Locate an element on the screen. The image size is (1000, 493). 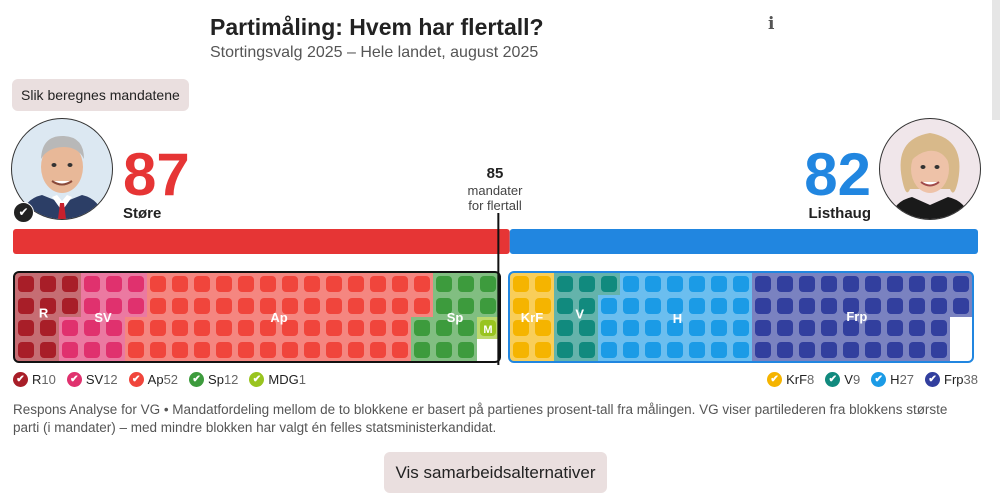
seat-method-button: Slik beregnes mandatene is located at coordinates (100, 95).